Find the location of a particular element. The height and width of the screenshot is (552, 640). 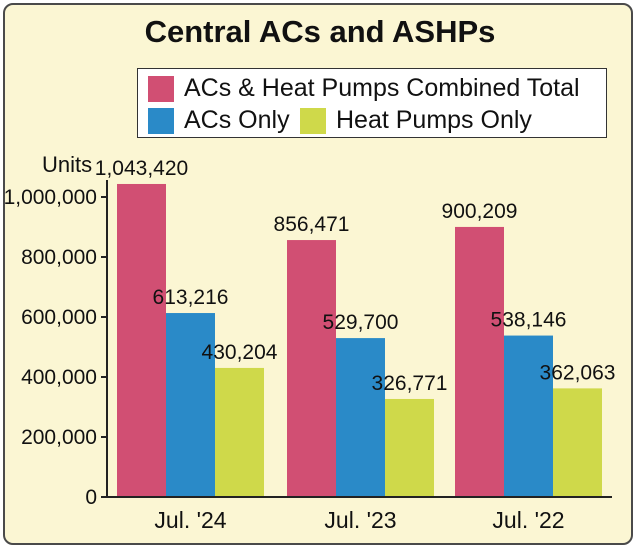

data-label-heat-pumps-only-0: 430,204 is located at coordinates (240, 352).